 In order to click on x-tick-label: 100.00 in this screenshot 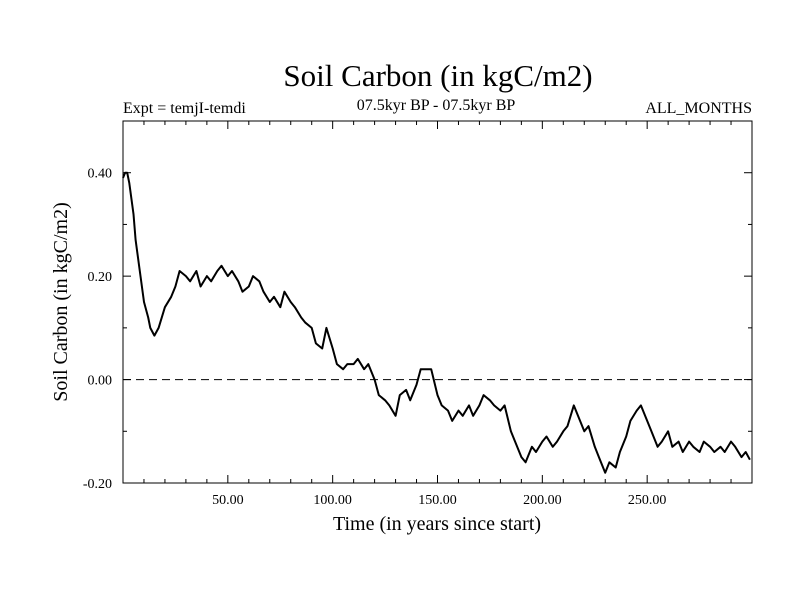, I will do `click(332, 500)`.